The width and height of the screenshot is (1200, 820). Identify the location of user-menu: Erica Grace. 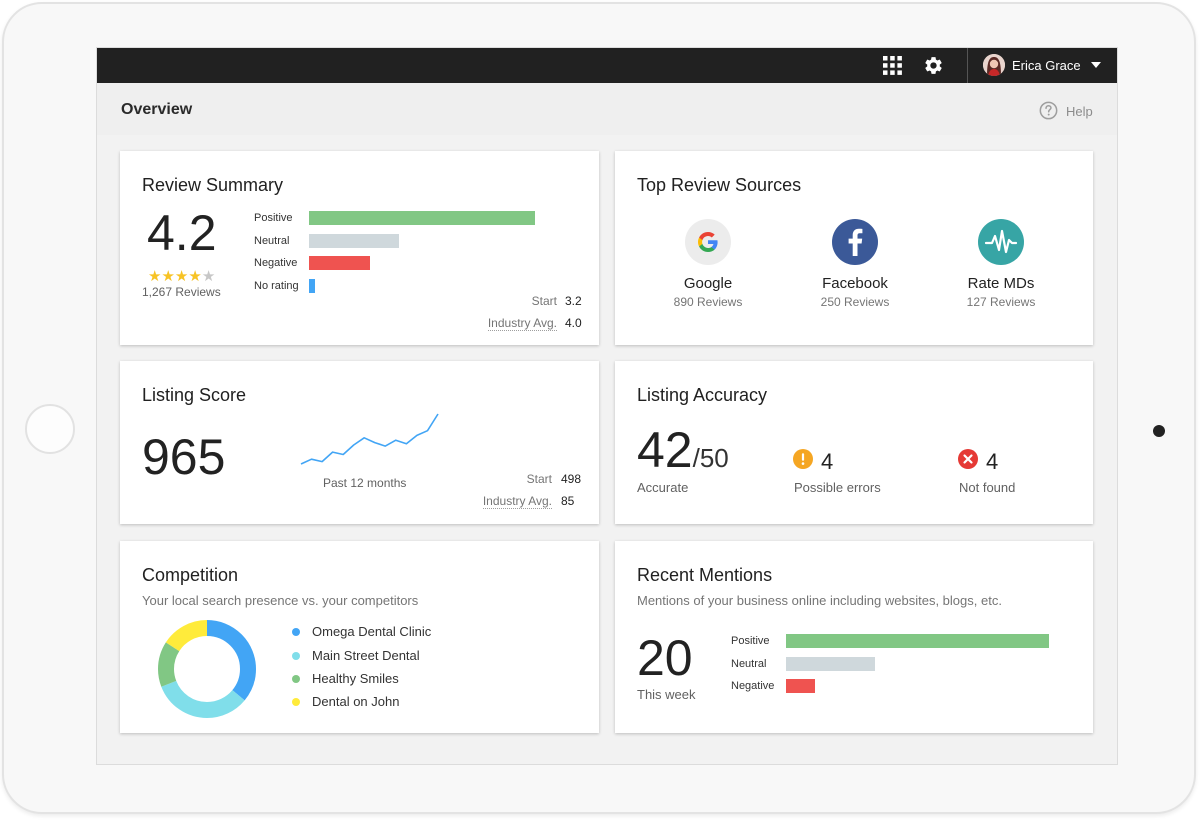
(1042, 65).